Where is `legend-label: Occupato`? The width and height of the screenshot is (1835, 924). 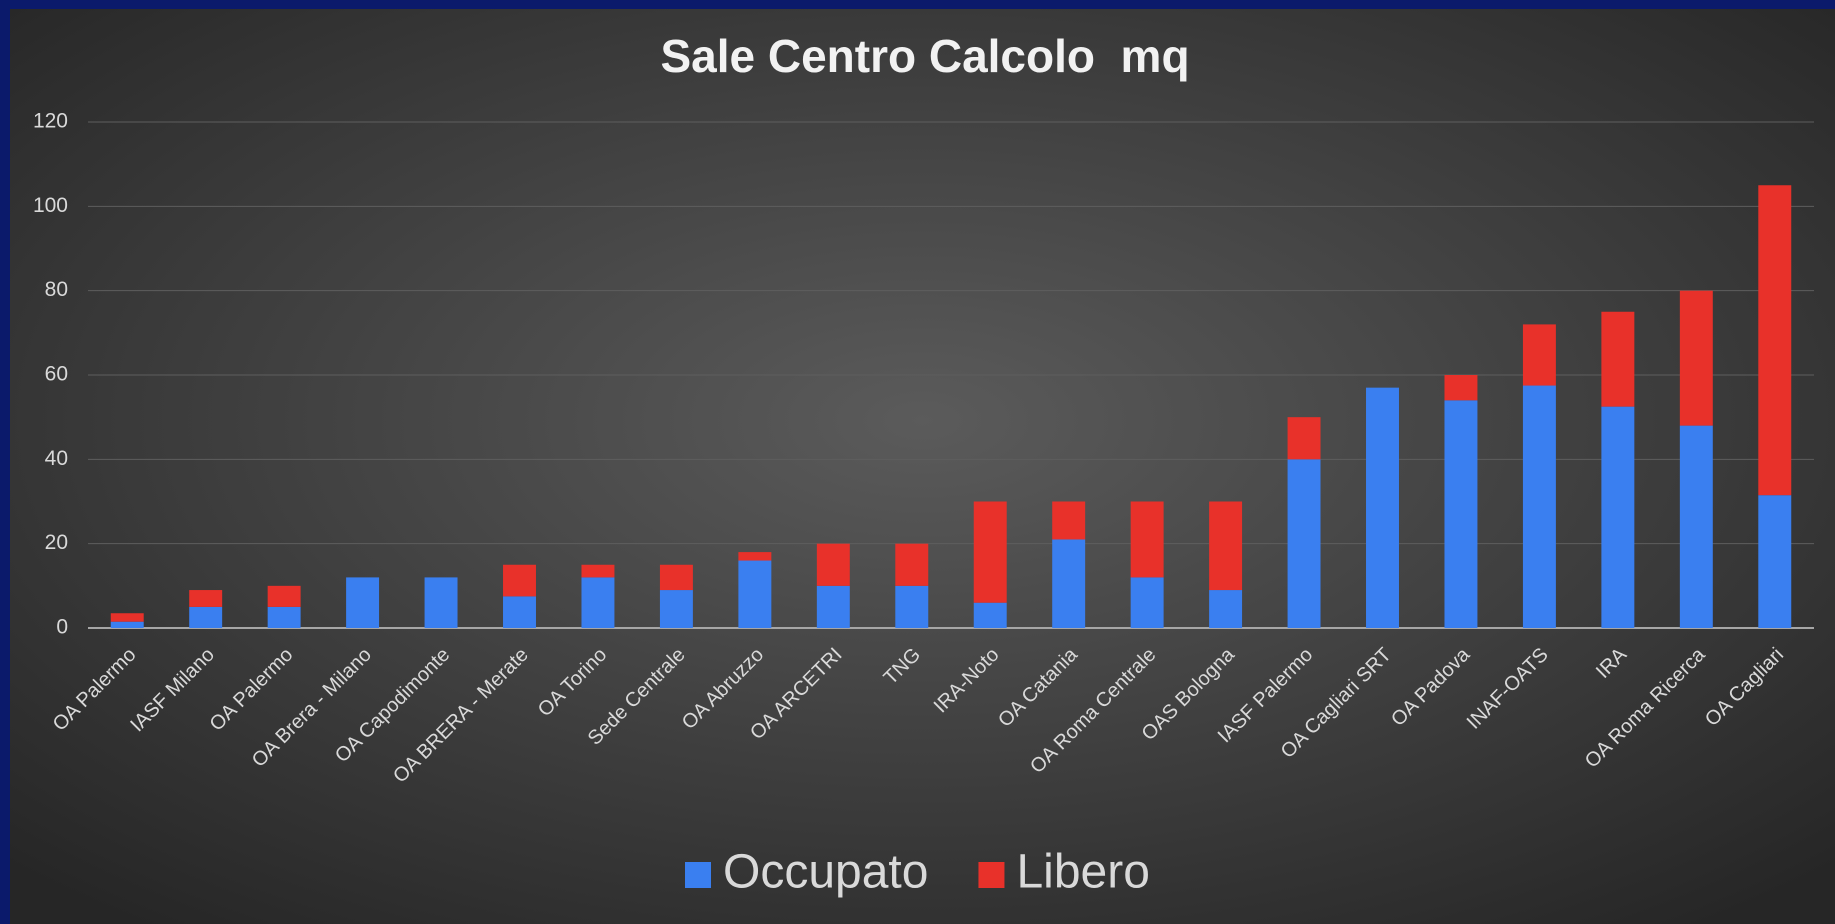 legend-label: Occupato is located at coordinates (825, 872).